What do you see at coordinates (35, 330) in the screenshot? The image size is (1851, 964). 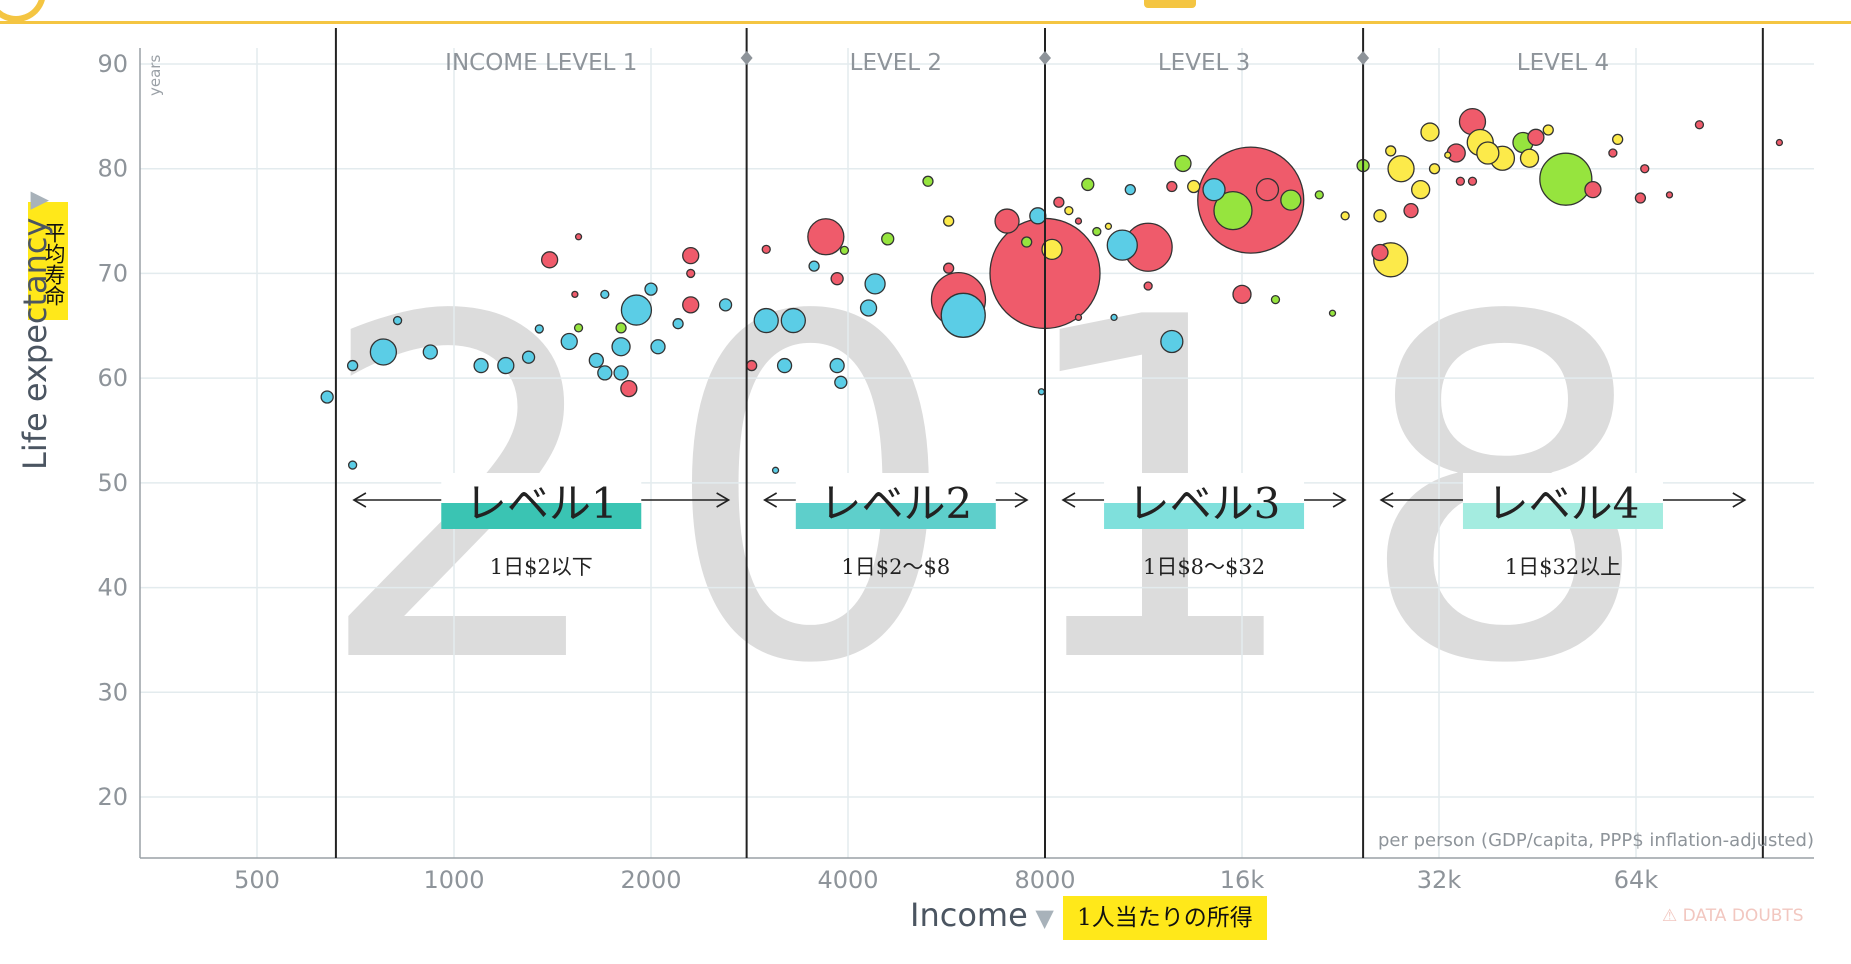 I see `y-axis-title: Life expectancy ▼` at bounding box center [35, 330].